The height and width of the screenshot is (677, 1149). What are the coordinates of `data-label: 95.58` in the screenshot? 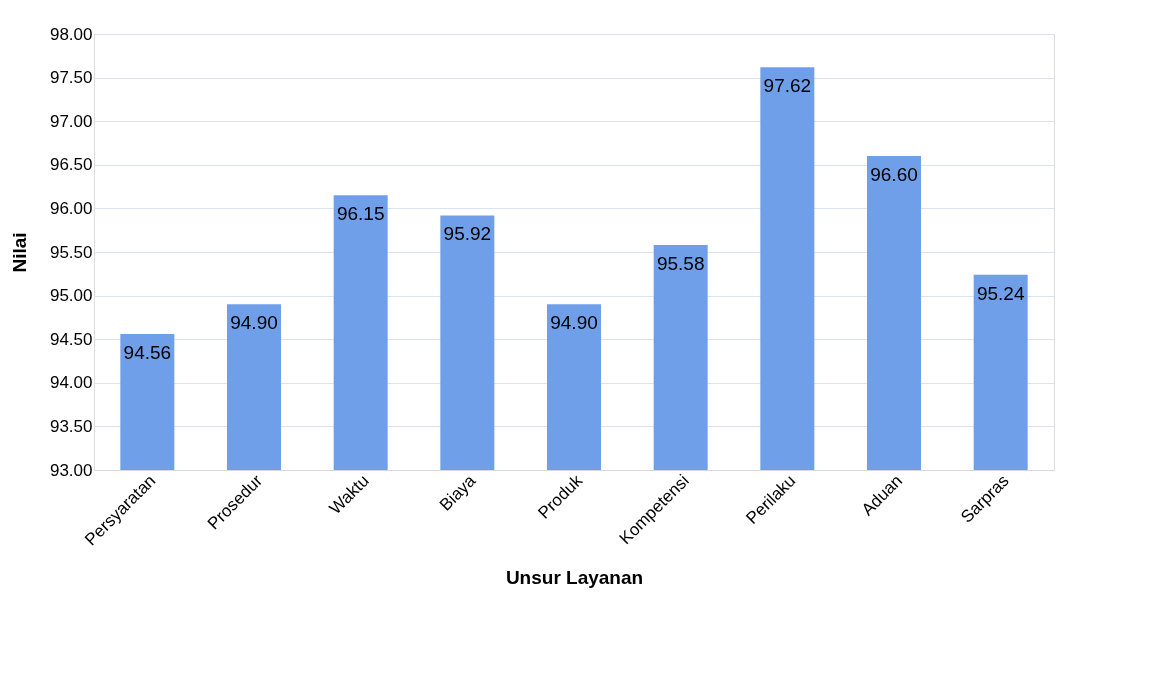 It's located at (680, 264).